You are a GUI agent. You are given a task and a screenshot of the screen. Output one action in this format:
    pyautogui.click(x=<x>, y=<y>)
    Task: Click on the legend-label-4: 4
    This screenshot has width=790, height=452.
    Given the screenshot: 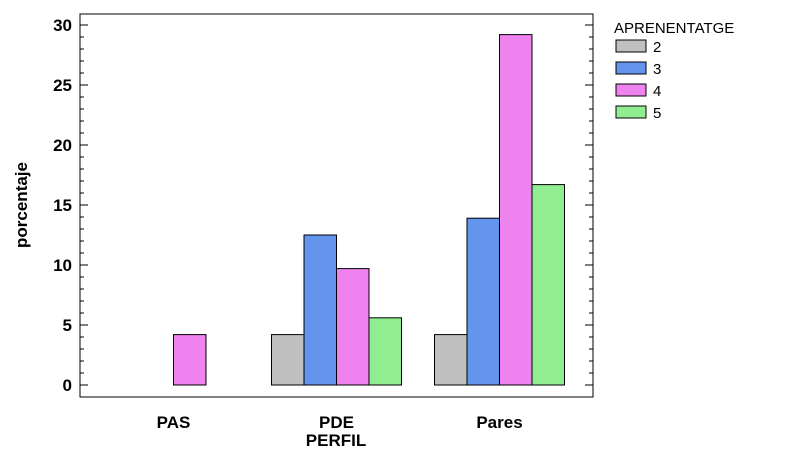 What is the action you would take?
    pyautogui.click(x=657, y=91)
    